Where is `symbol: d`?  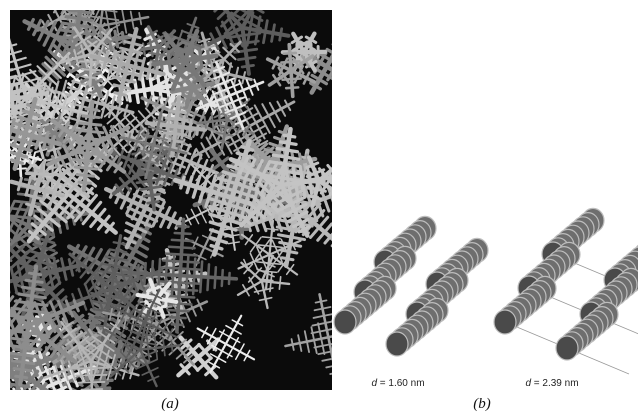 symbol: d is located at coordinates (374, 383).